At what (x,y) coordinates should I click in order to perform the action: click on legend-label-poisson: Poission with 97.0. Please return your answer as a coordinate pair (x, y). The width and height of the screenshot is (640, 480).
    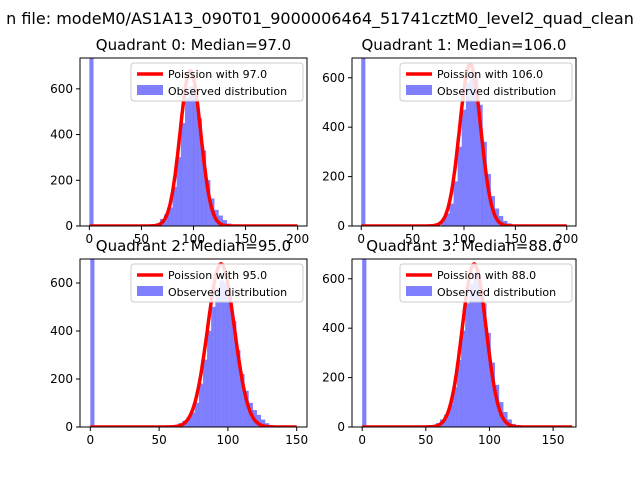
    Looking at the image, I should click on (217, 74).